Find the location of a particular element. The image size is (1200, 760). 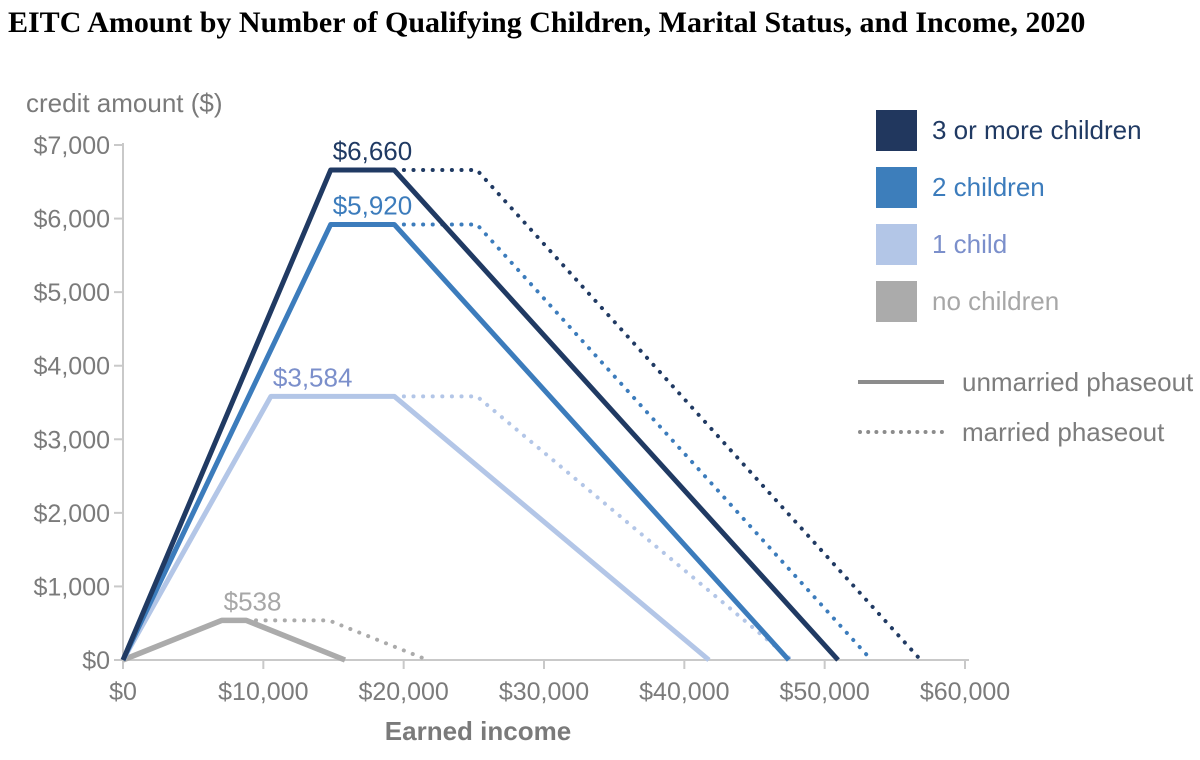

legend-item: 1 child is located at coordinates (1009, 244).